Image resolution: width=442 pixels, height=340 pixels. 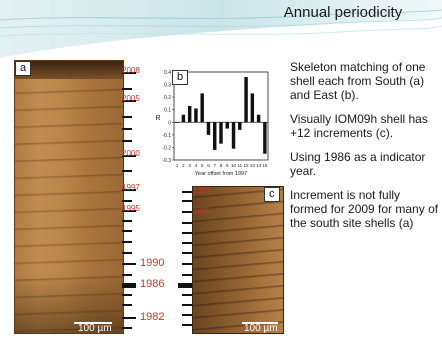 What do you see at coordinates (157, 118) in the screenshot?
I see `y-axis-label: R` at bounding box center [157, 118].